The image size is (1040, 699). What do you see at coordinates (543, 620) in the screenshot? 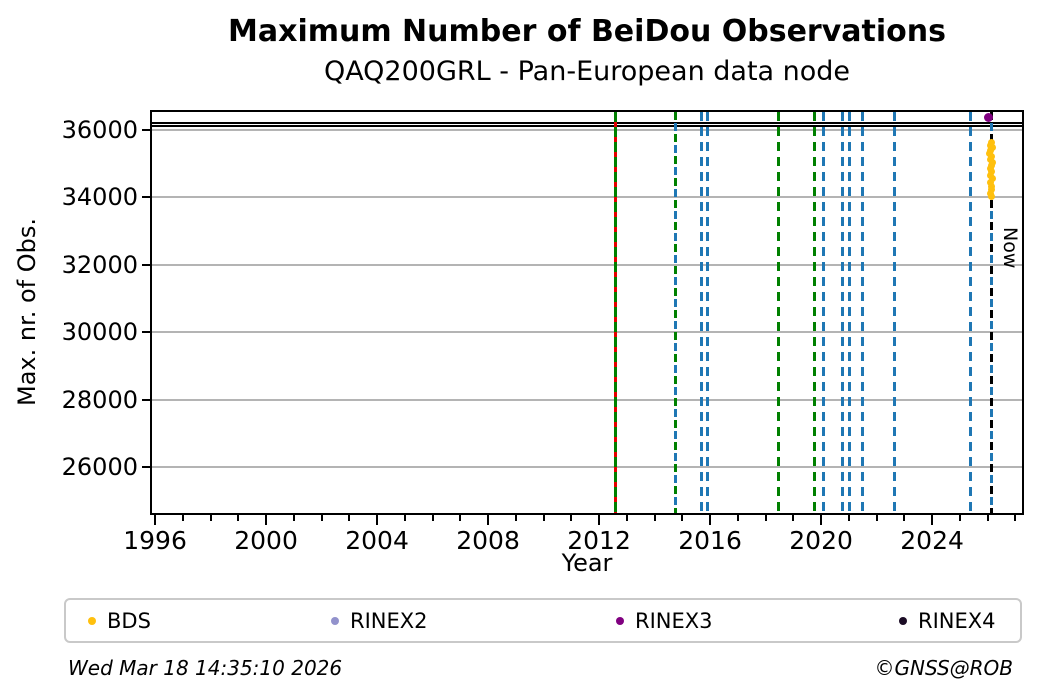
I see `legend: BDS RINEX2 RINEX3 RINEX4` at bounding box center [543, 620].